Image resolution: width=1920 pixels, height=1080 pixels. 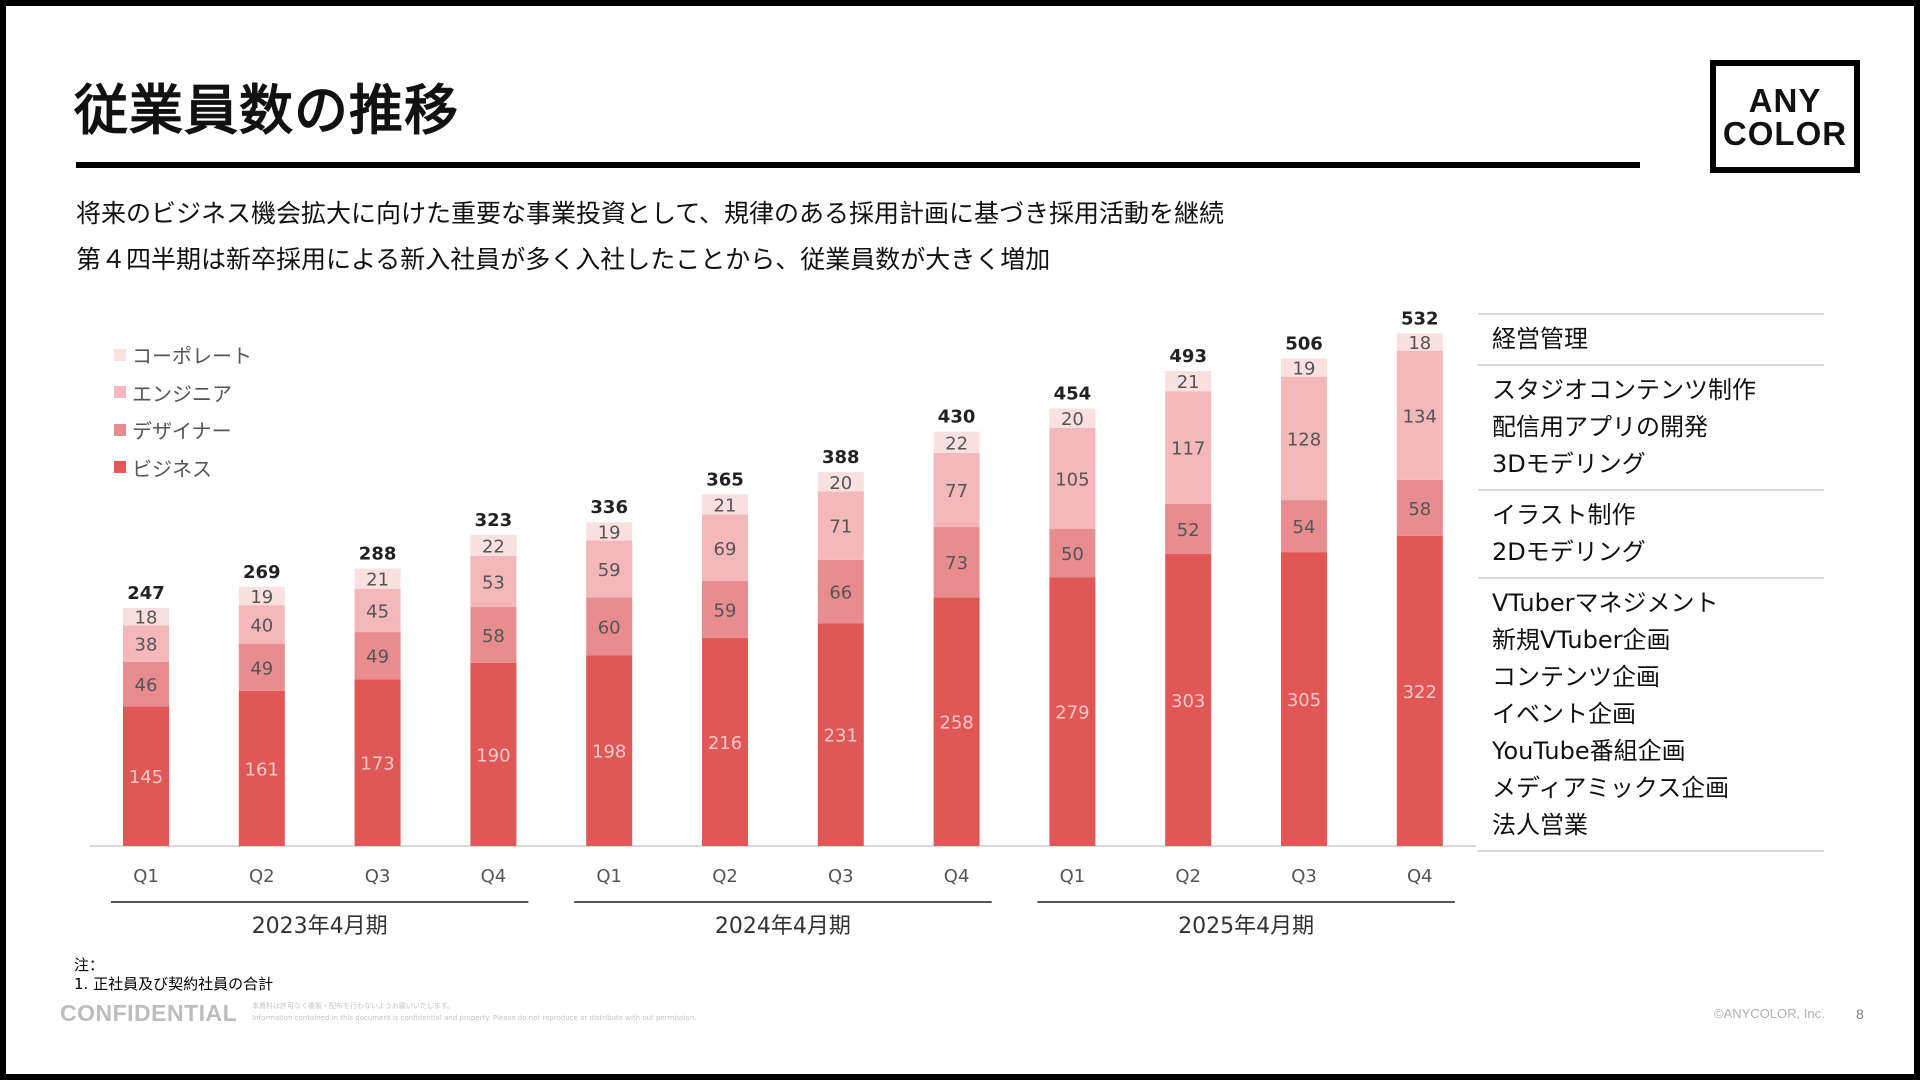 What do you see at coordinates (192, 356) in the screenshot?
I see `legend-label-corporate: コーポレート` at bounding box center [192, 356].